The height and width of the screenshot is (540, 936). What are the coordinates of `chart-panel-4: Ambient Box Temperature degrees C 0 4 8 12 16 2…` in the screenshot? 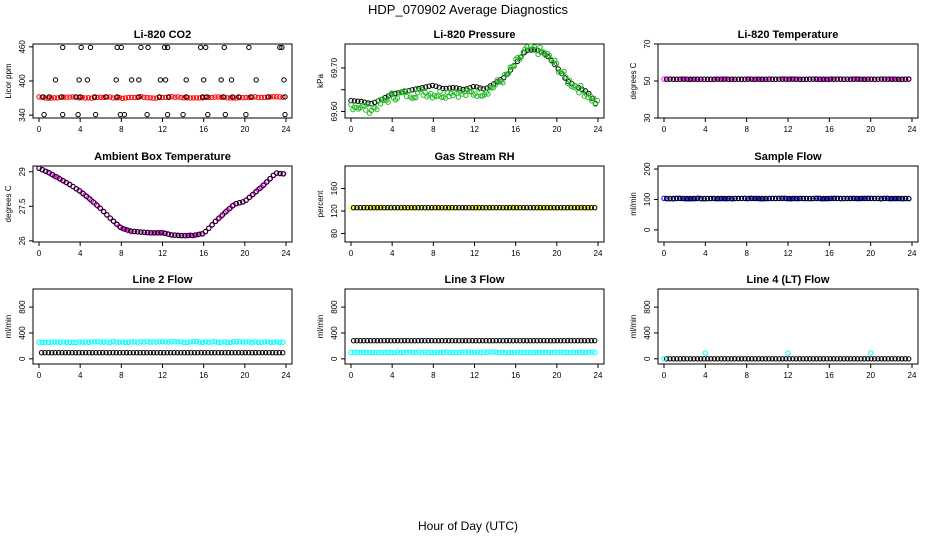 It's located at (148, 204).